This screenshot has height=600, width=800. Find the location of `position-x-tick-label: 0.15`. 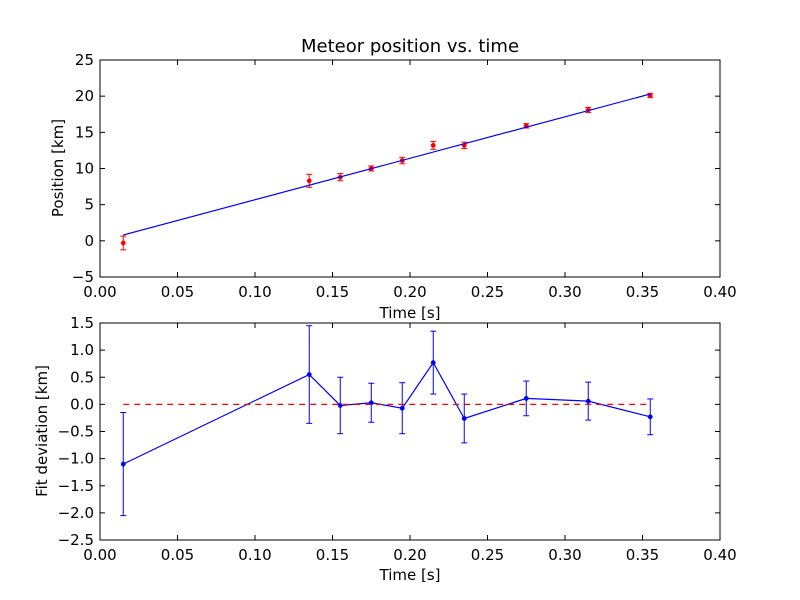

position-x-tick-label: 0.15 is located at coordinates (332, 292).